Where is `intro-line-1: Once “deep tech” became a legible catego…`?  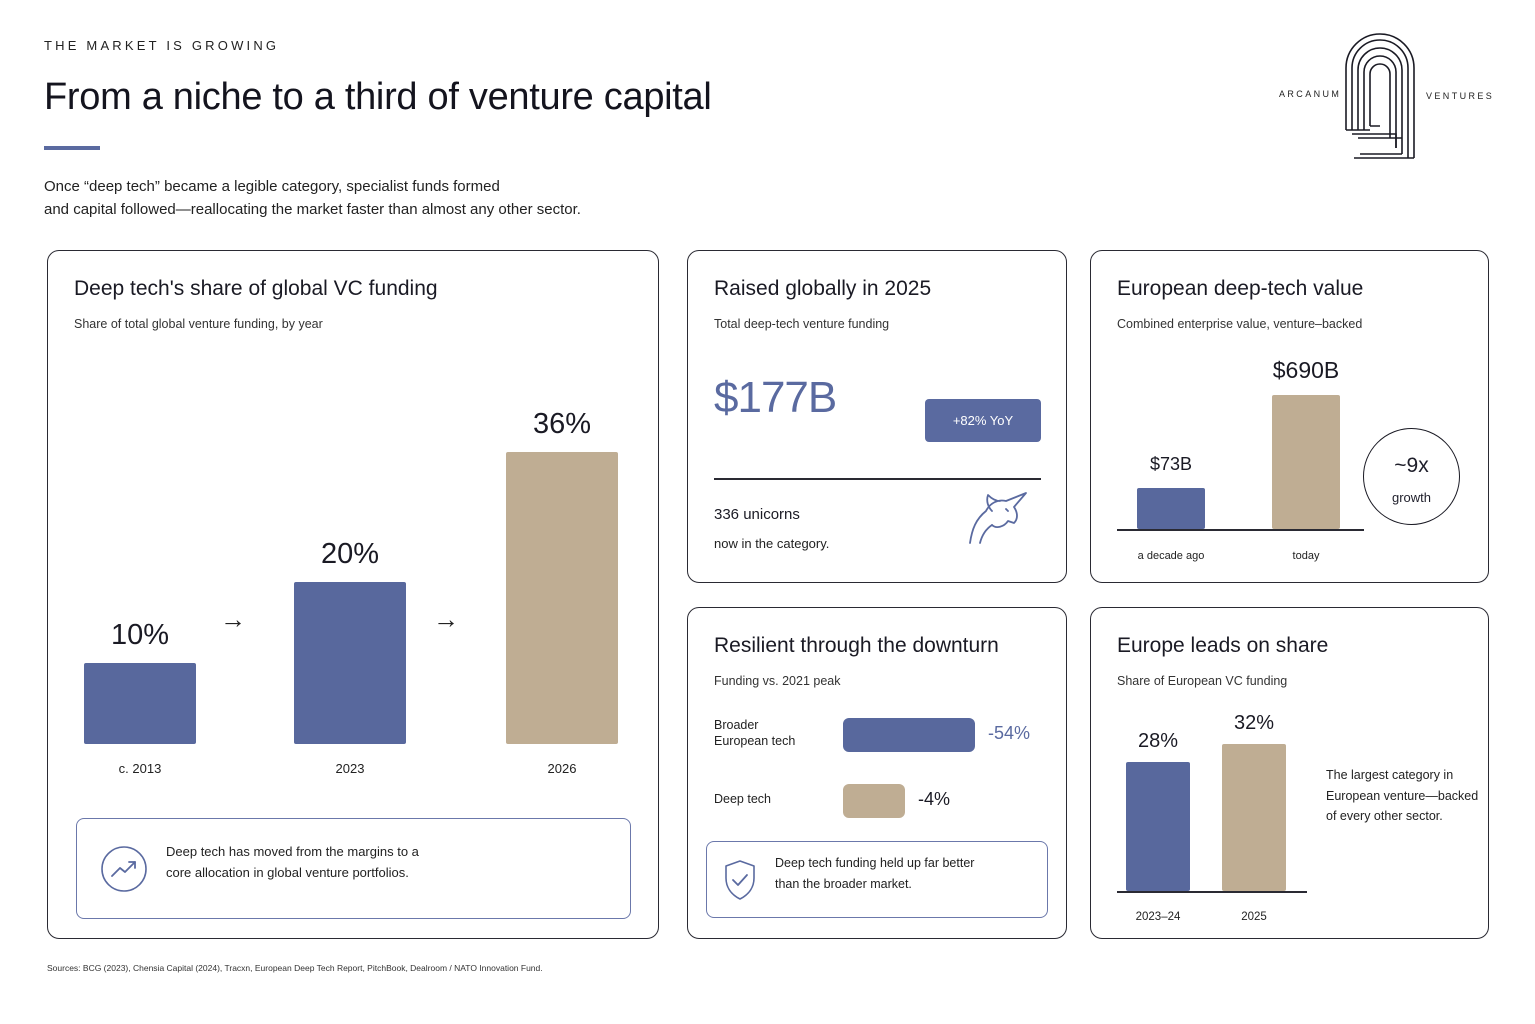 intro-line-1: Once “deep tech” became a legible catego… is located at coordinates (272, 186).